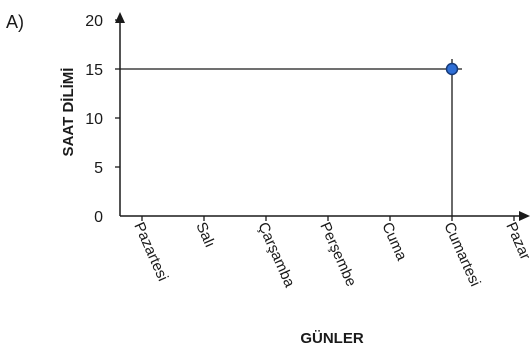 The height and width of the screenshot is (355, 532). Describe the element at coordinates (517, 241) in the screenshot. I see `x-tick-label: Pazar` at that location.